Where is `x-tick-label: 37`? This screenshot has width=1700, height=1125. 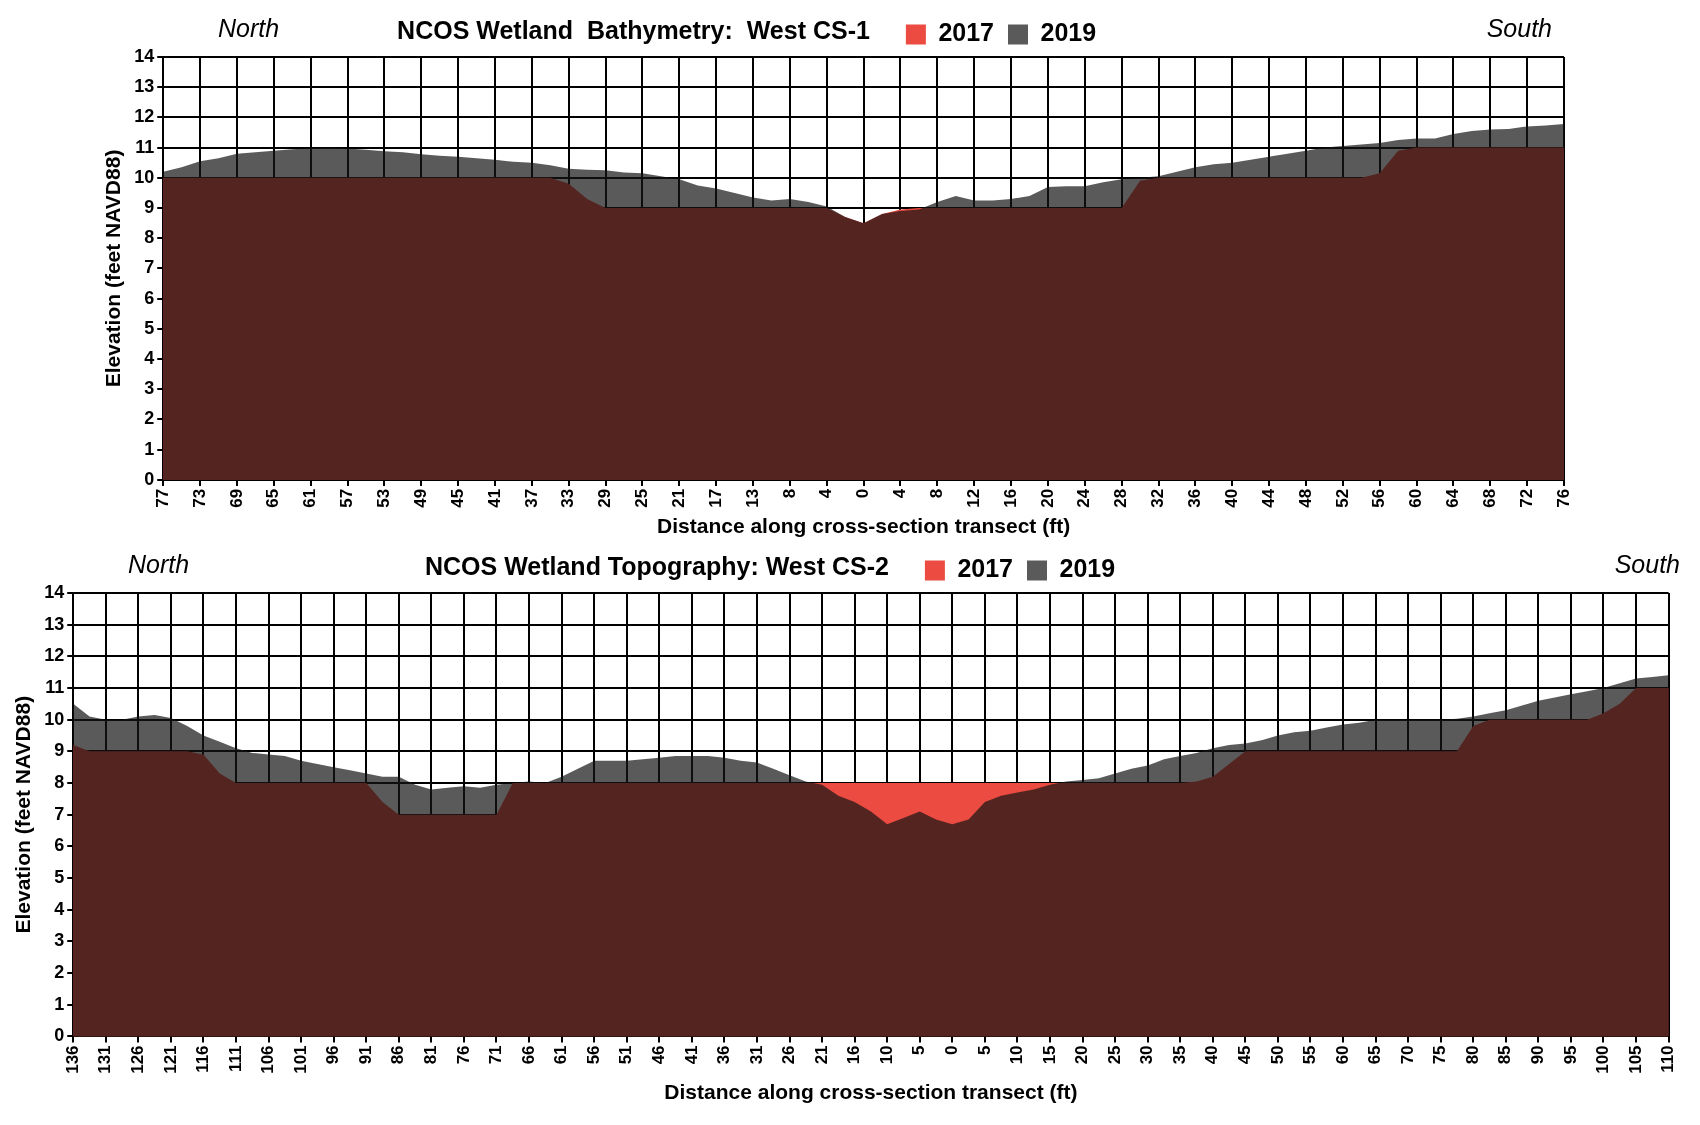
x-tick-label: 37 is located at coordinates (531, 498).